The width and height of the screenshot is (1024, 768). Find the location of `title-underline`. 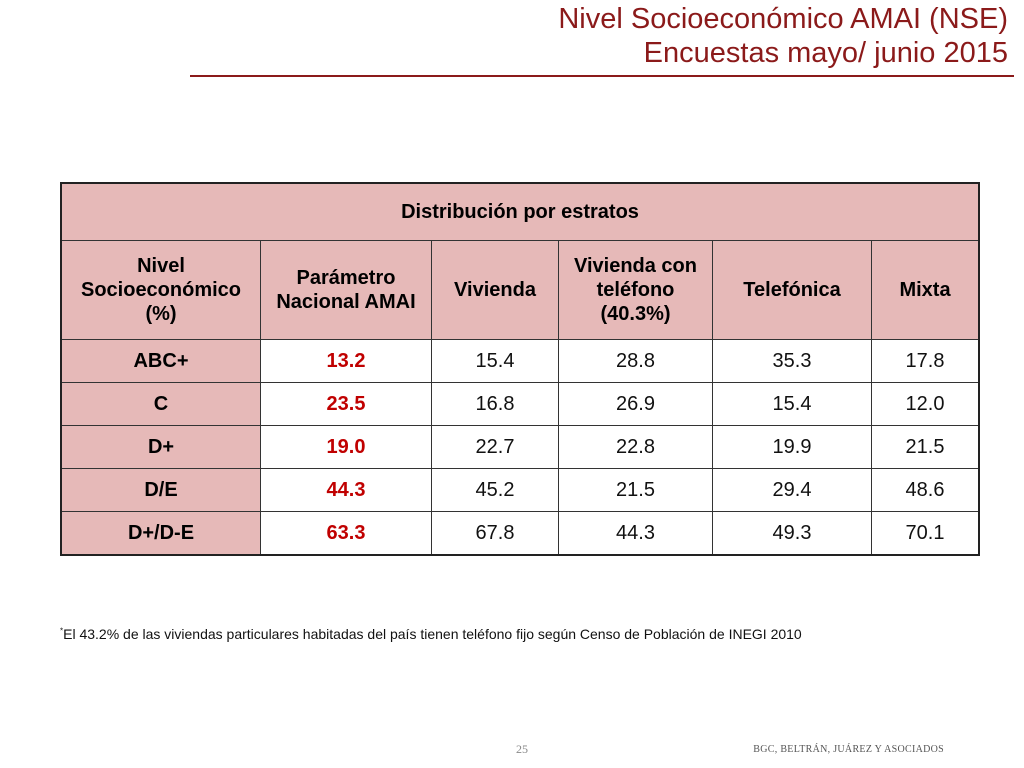

title-underline is located at coordinates (602, 76).